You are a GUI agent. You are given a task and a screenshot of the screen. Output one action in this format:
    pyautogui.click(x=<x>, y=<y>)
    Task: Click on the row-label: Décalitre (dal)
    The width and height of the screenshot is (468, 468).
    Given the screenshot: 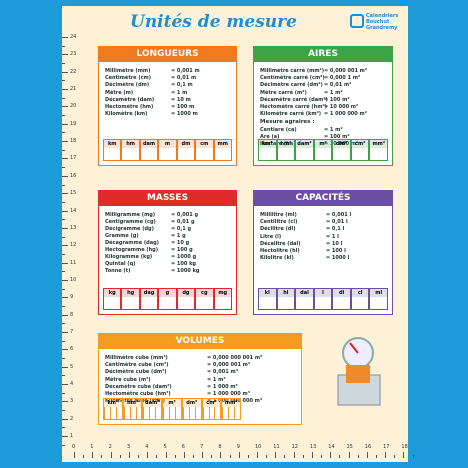 What is the action you would take?
    pyautogui.click(x=280, y=243)
    